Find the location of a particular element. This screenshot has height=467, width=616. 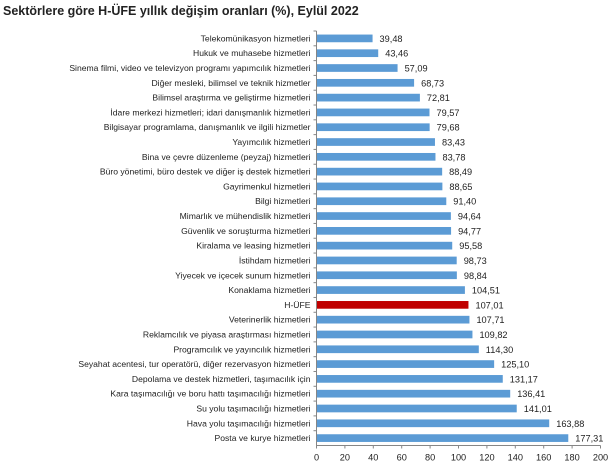

value-label: 94,77 is located at coordinates (469, 231).